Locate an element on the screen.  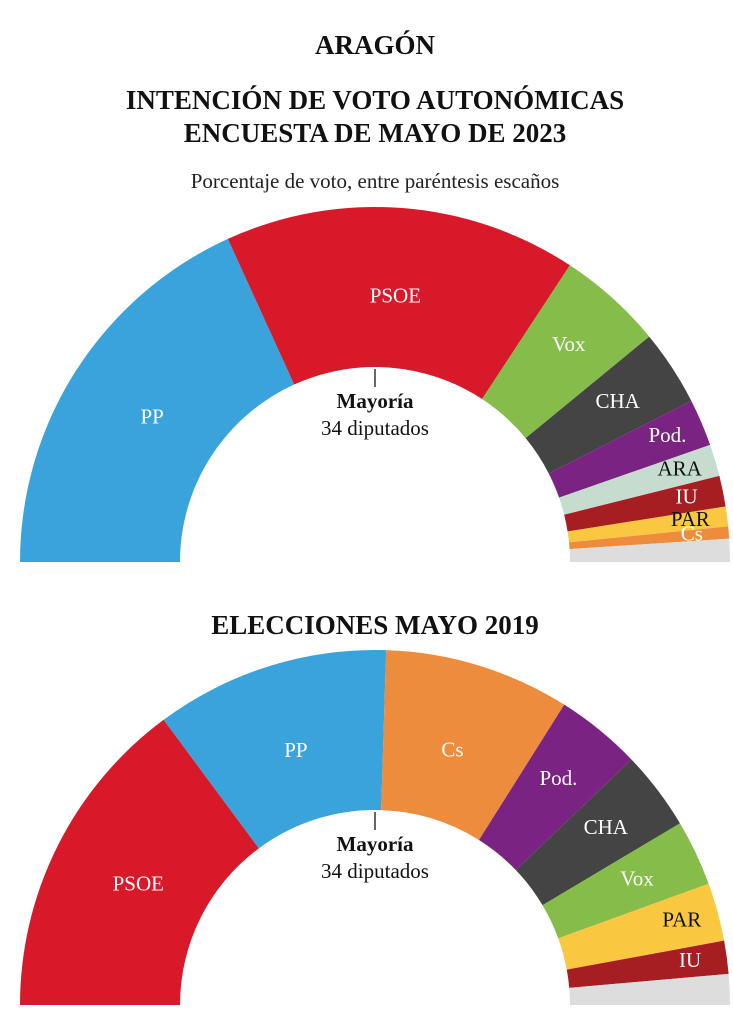
chart-title: ELECCIONES MAYO 2019 is located at coordinates (375, 625).